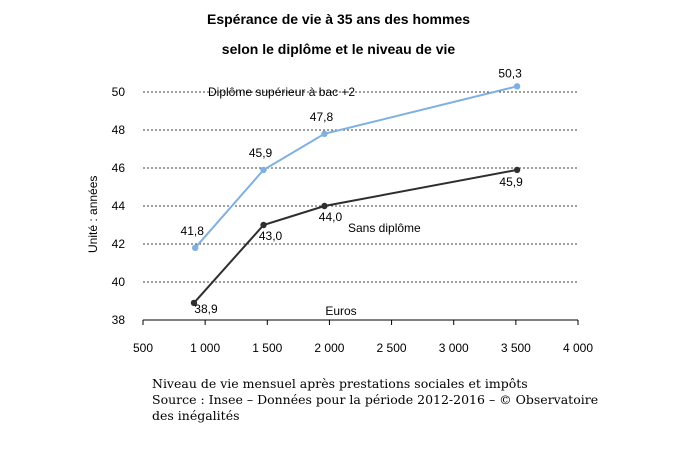  I want to click on y-tick-label: 48, so click(119, 130).